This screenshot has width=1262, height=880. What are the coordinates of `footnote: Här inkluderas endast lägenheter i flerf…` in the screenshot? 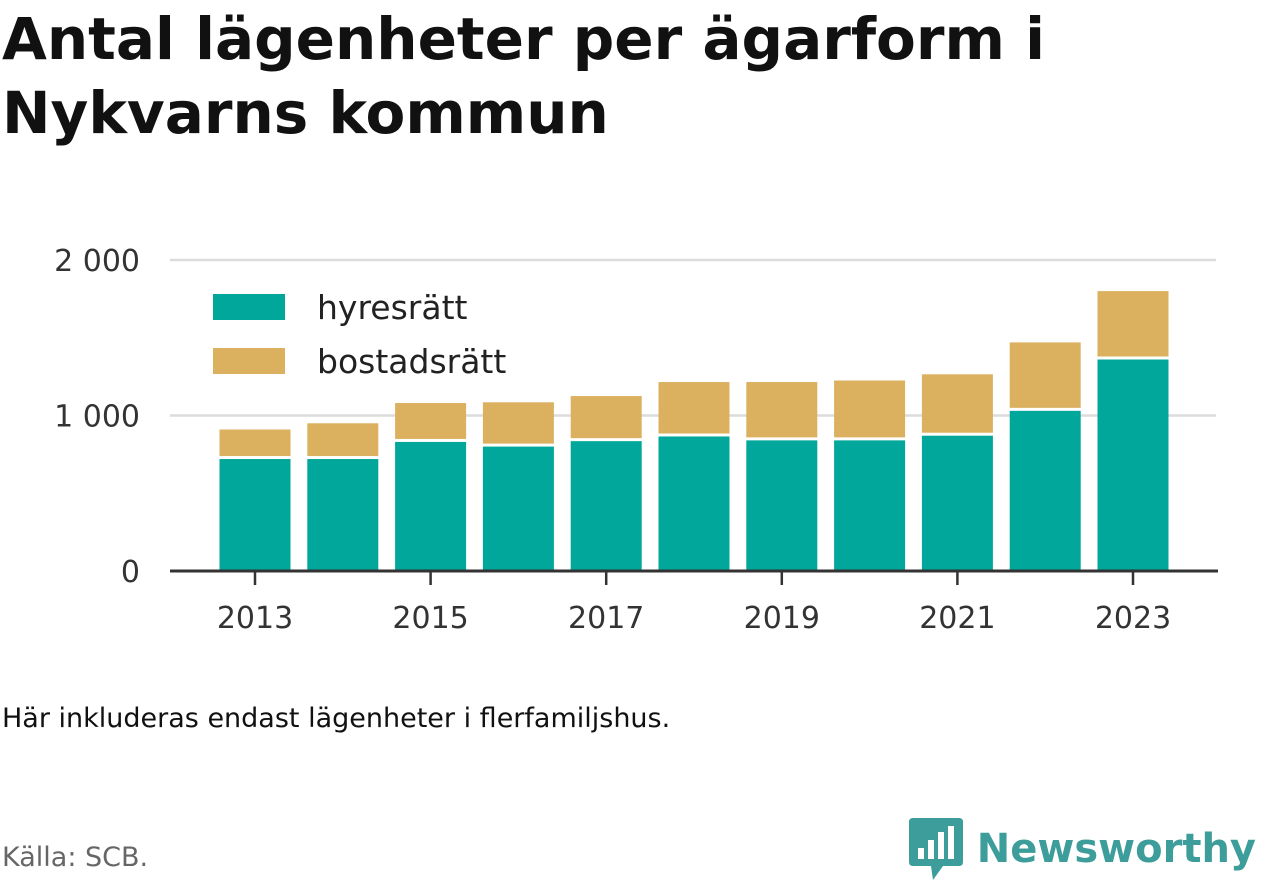 It's located at (336, 718).